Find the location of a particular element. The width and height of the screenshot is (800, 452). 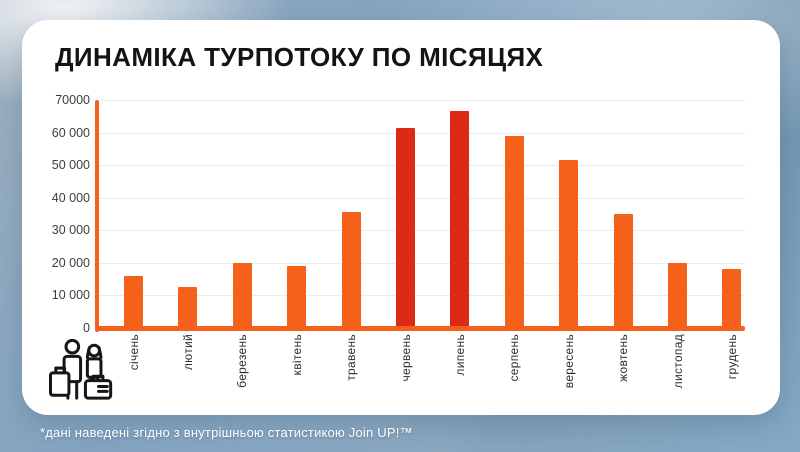

y-tick-label: 10 000 is located at coordinates (70, 295).